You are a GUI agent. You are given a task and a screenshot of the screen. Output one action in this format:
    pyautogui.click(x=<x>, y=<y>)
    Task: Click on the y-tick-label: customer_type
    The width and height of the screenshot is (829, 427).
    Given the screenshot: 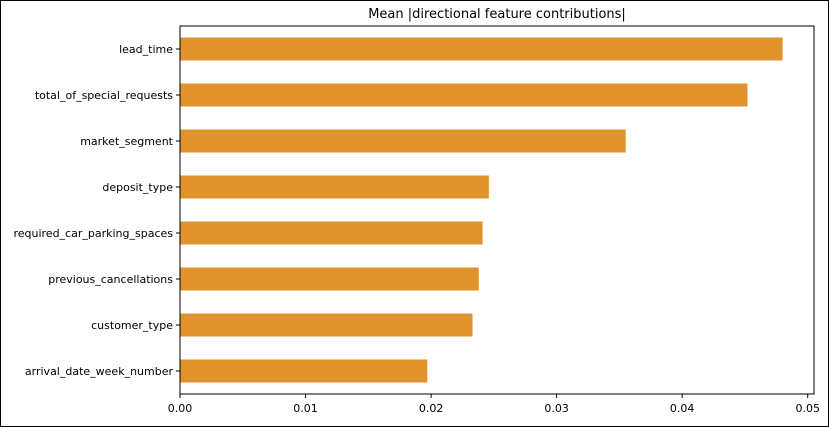 What is the action you would take?
    pyautogui.click(x=132, y=325)
    